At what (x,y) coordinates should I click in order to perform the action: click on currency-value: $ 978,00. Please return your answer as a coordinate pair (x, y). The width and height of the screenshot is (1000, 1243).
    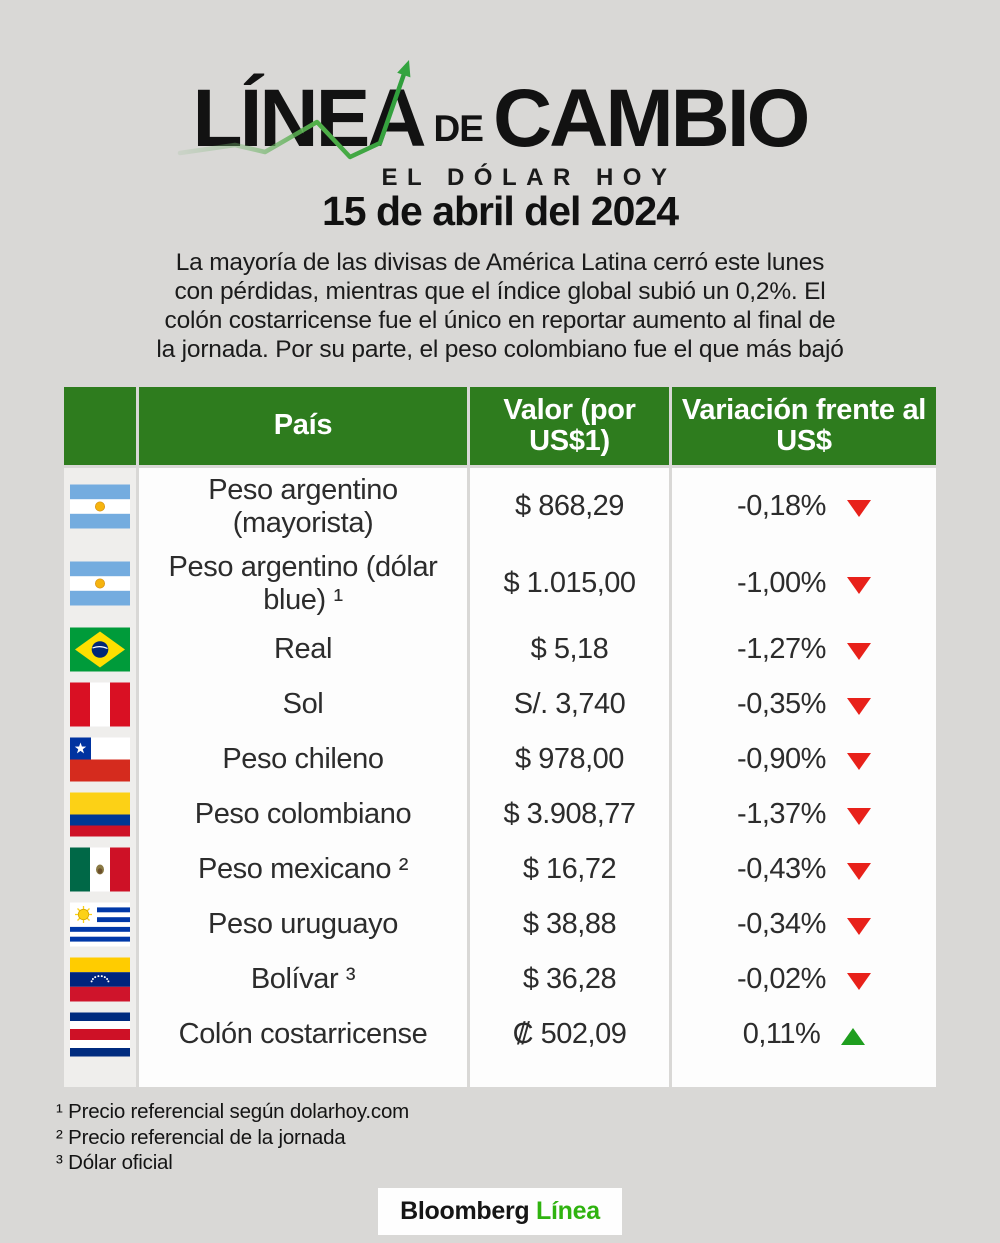
    Looking at the image, I should click on (569, 759).